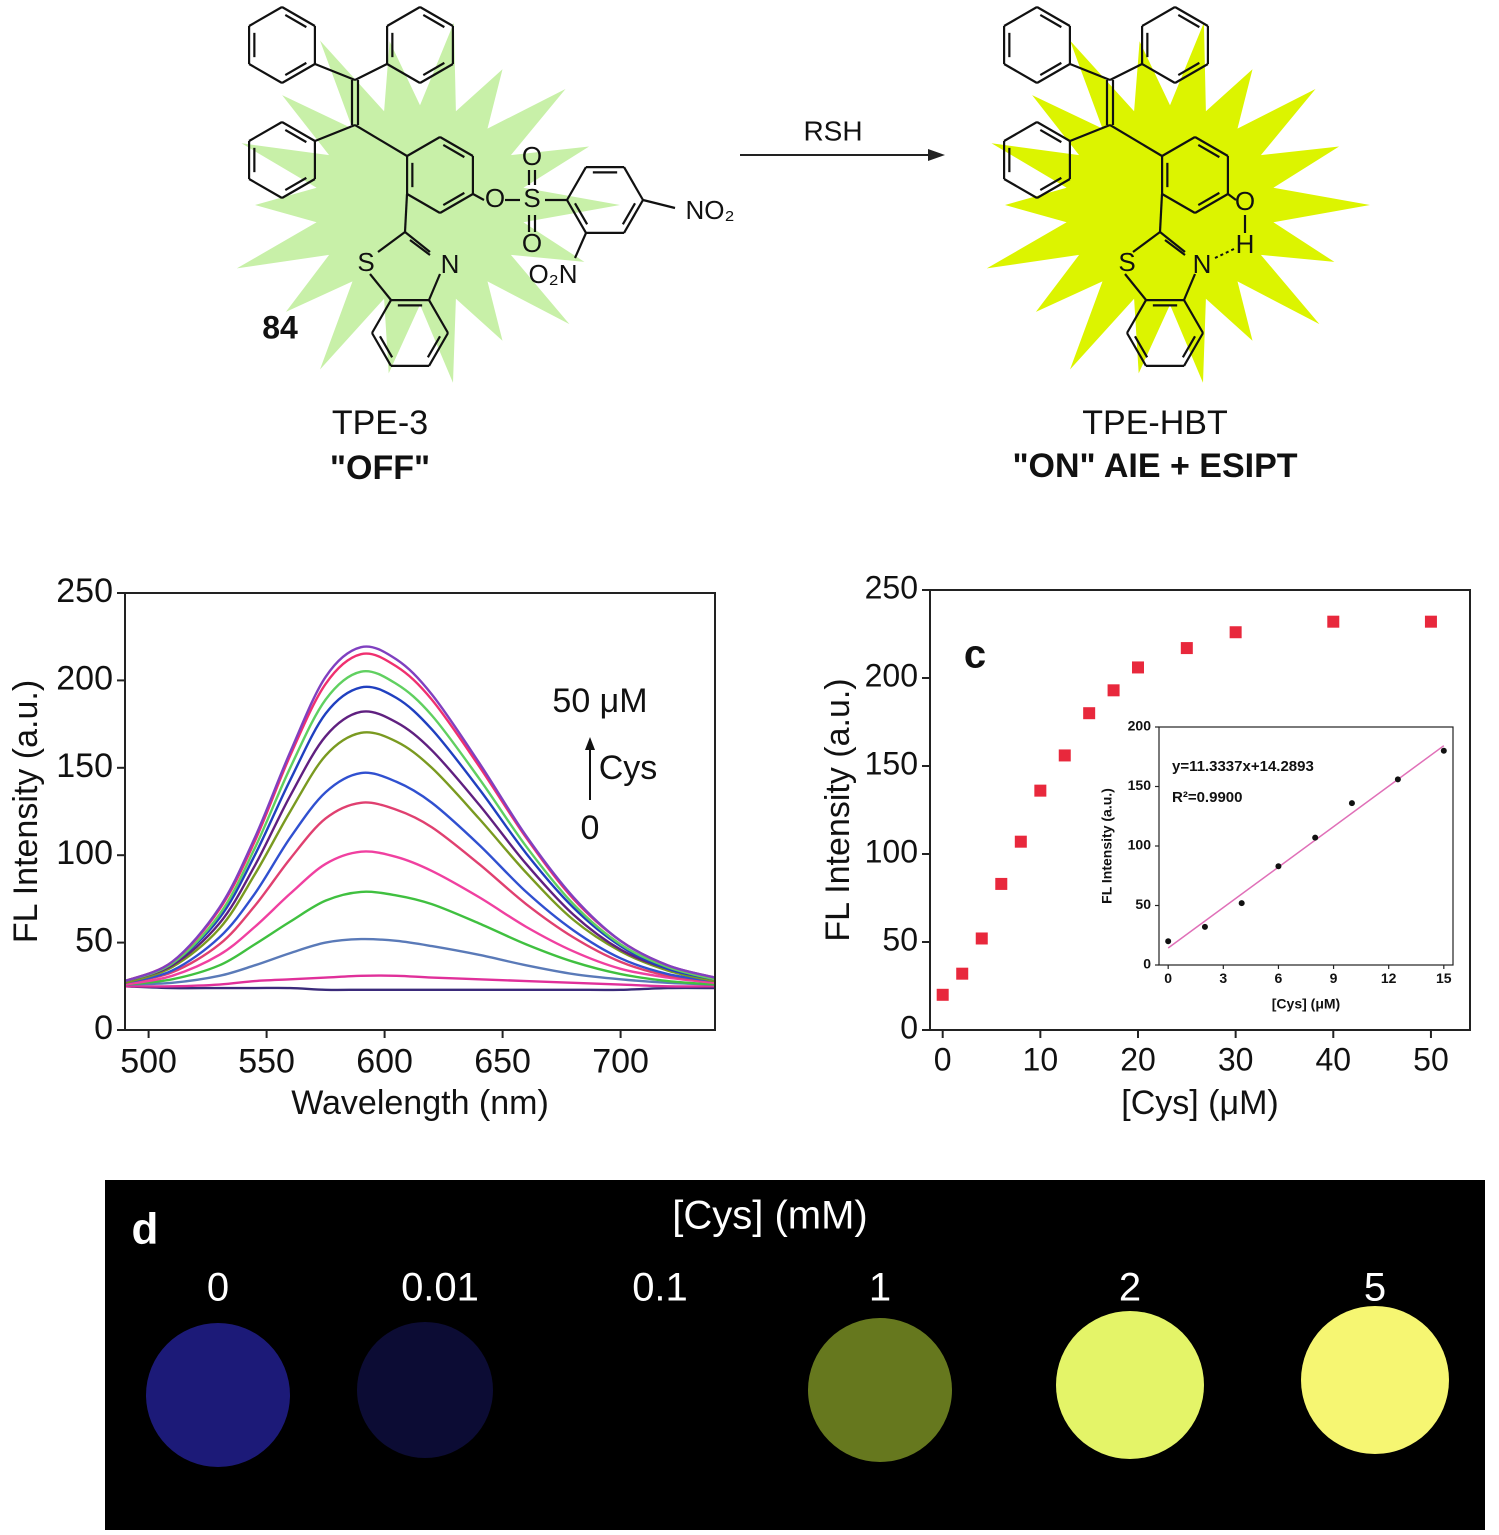 The image size is (1499, 1535). Describe the element at coordinates (1154, 466) in the screenshot. I see `product-state: "ON" AIE + ESIPT` at that location.